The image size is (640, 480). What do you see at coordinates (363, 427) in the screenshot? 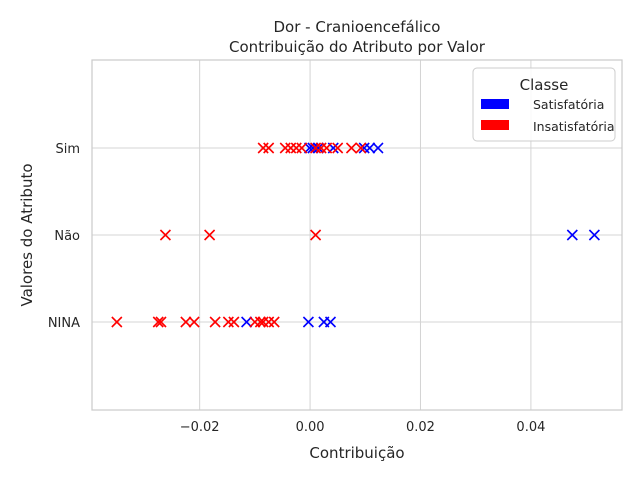
I see `x-tick-labels: −0.02 0.00 0.02 0.04` at bounding box center [363, 427].